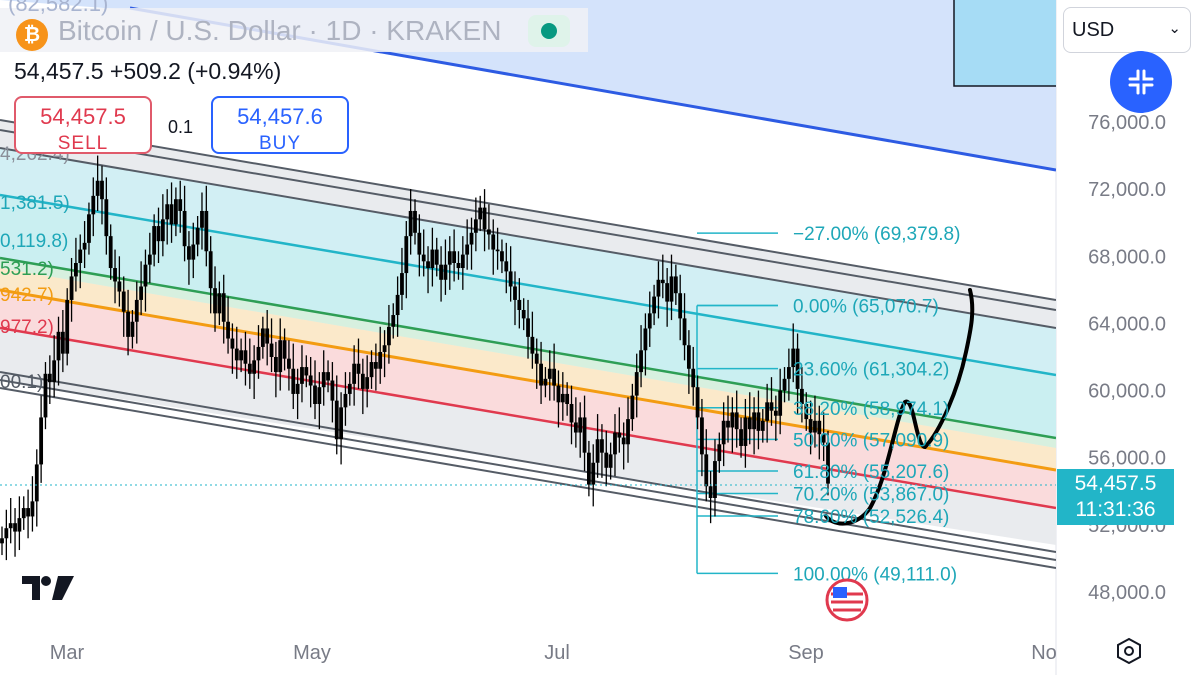 The width and height of the screenshot is (1200, 675). Describe the element at coordinates (899, 407) in the screenshot. I see `projection-drawing` at that location.